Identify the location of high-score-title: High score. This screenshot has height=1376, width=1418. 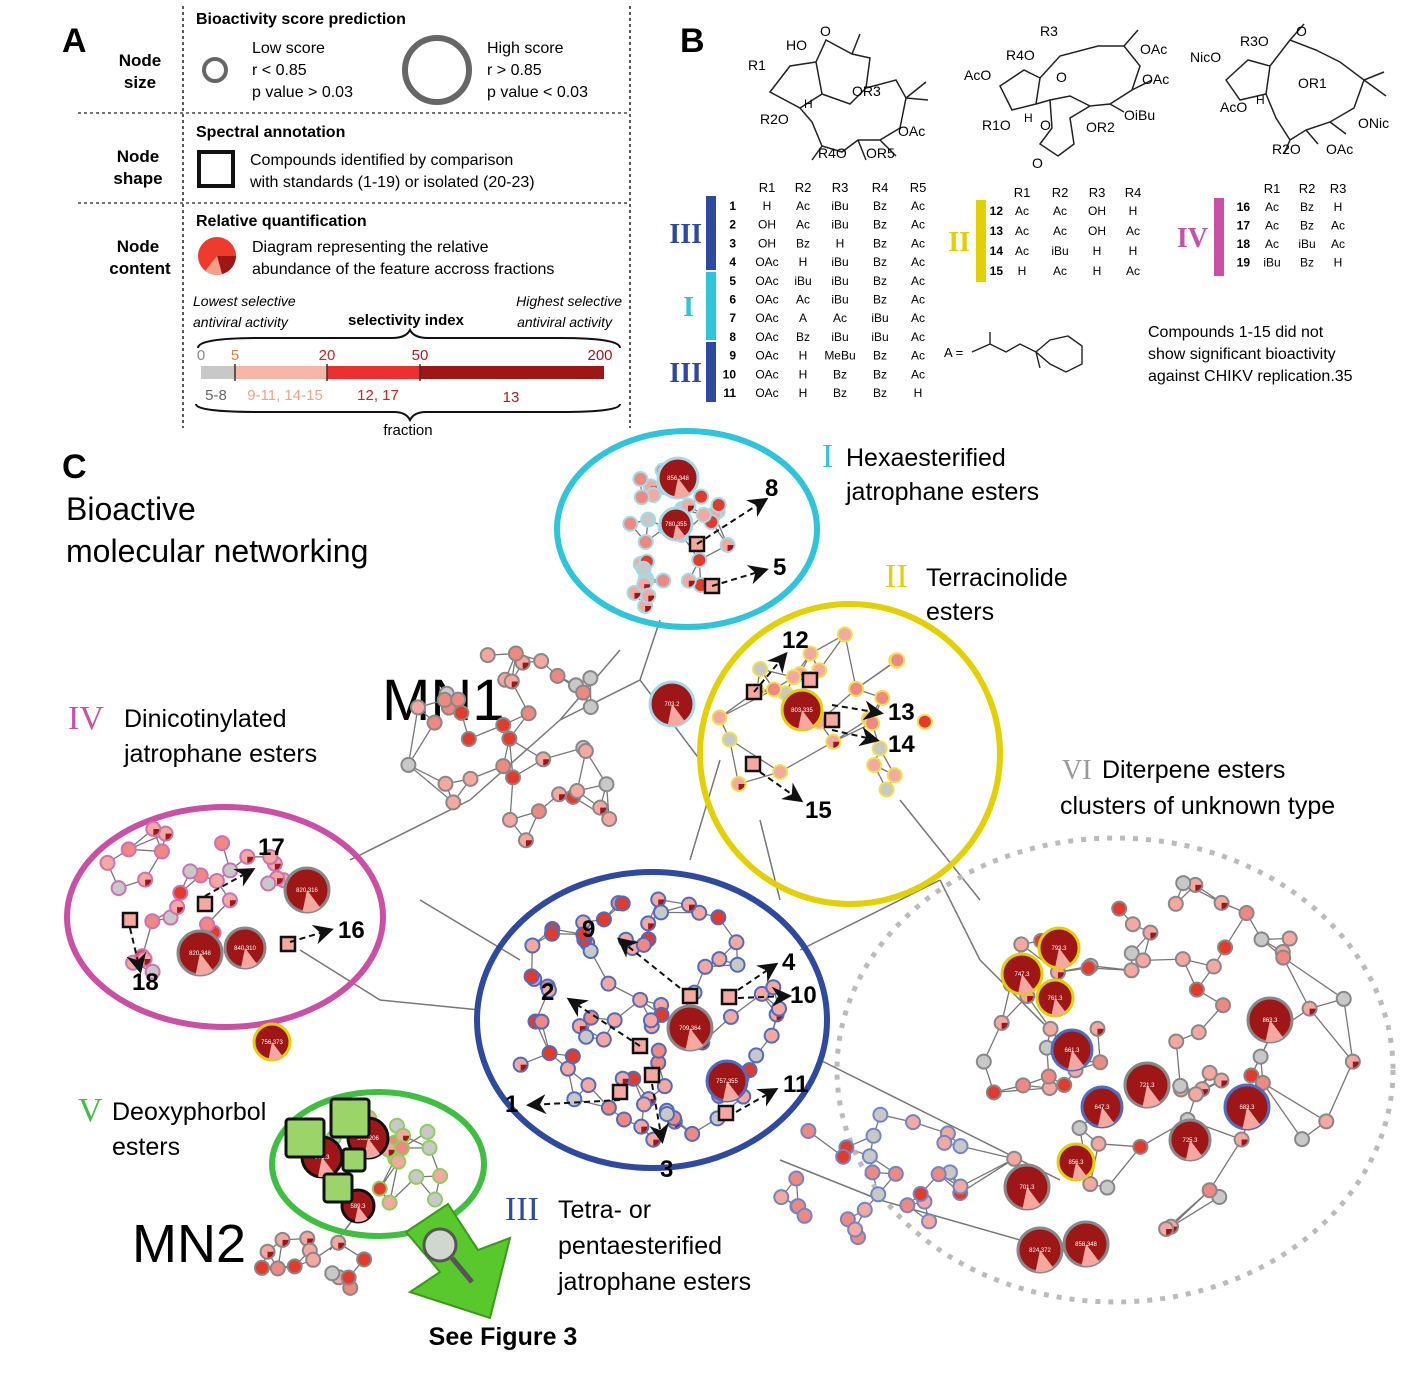
(525, 48).